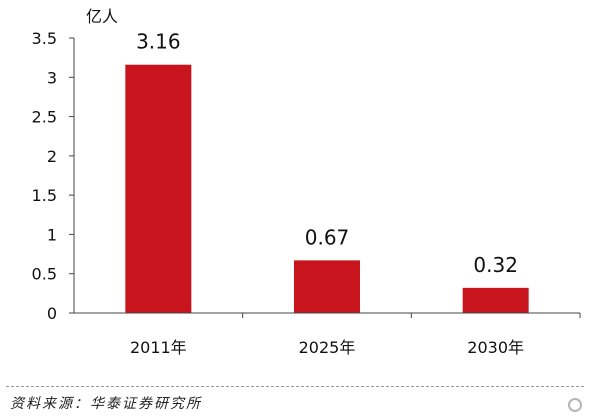  I want to click on x-tick-label: 2030年, so click(495, 347).